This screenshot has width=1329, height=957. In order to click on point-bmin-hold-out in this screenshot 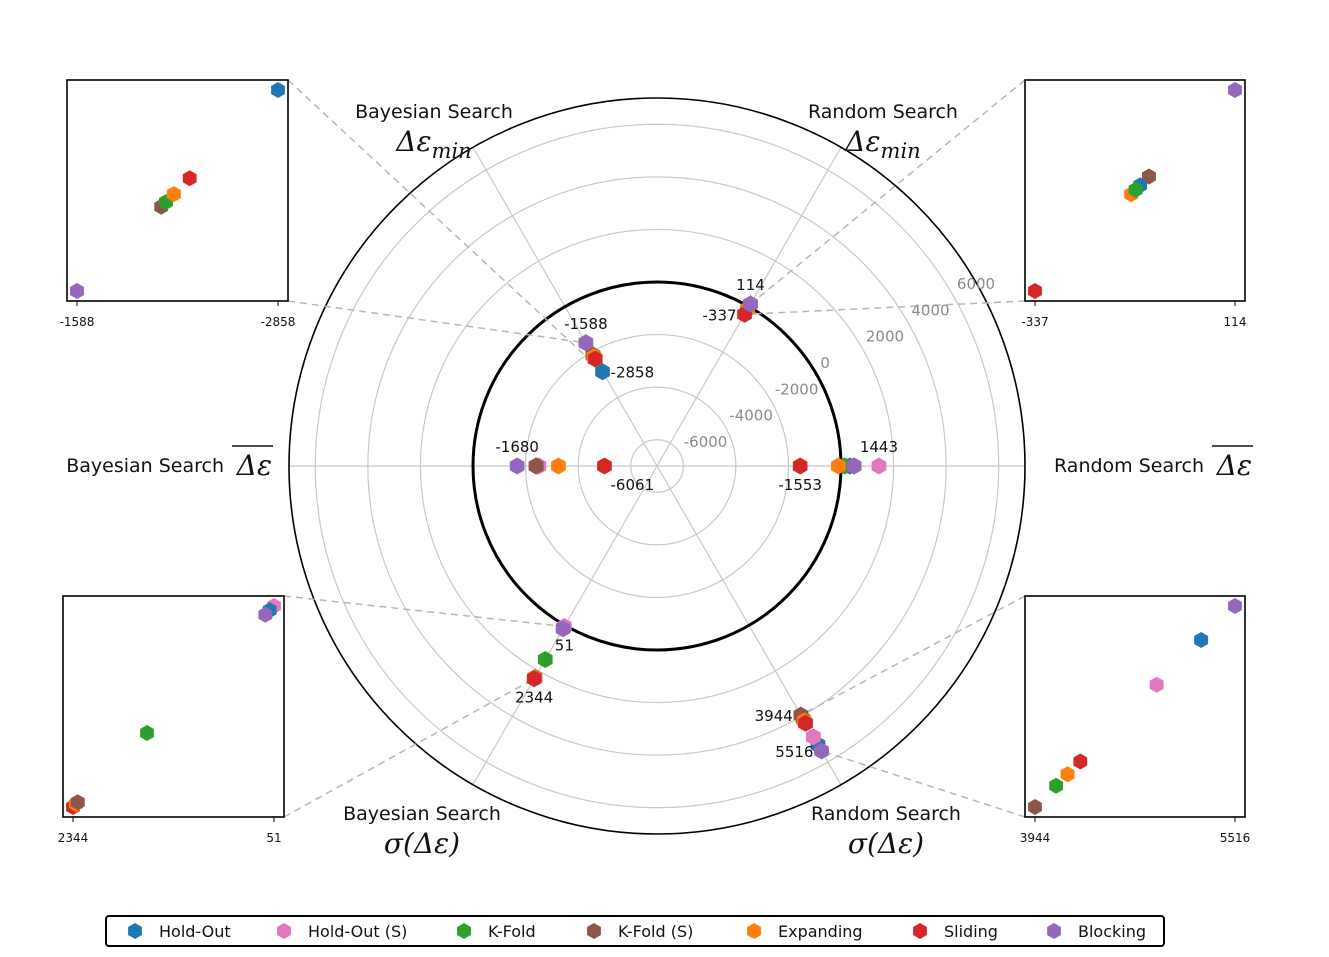, I will do `click(602, 372)`.